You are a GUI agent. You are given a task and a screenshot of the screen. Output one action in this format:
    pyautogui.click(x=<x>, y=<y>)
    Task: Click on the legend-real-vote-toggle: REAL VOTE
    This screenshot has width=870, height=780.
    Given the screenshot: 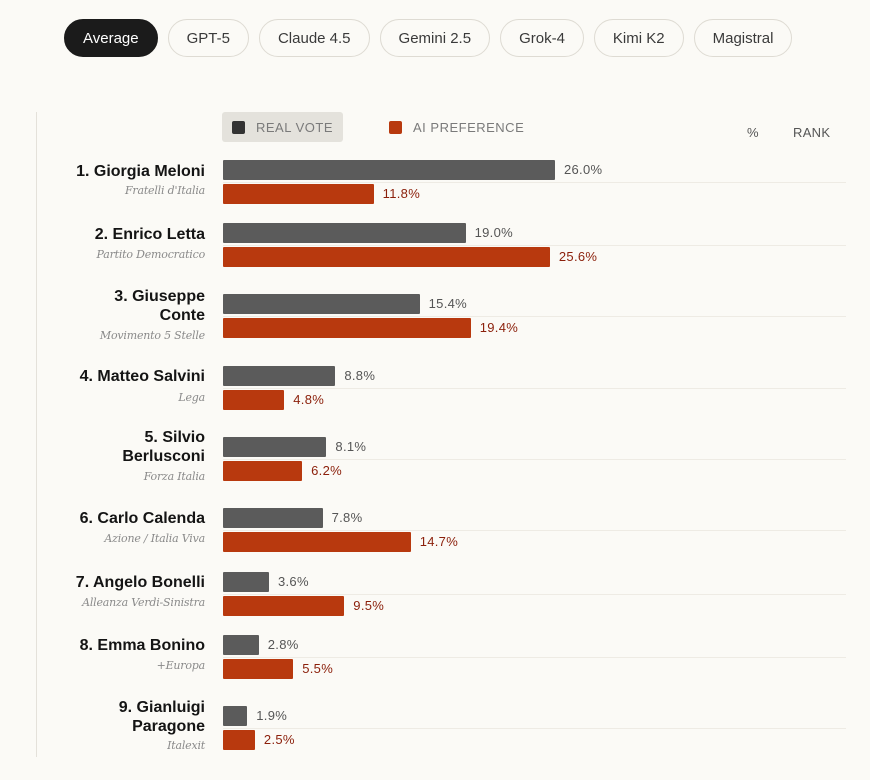 What is the action you would take?
    pyautogui.click(x=282, y=127)
    